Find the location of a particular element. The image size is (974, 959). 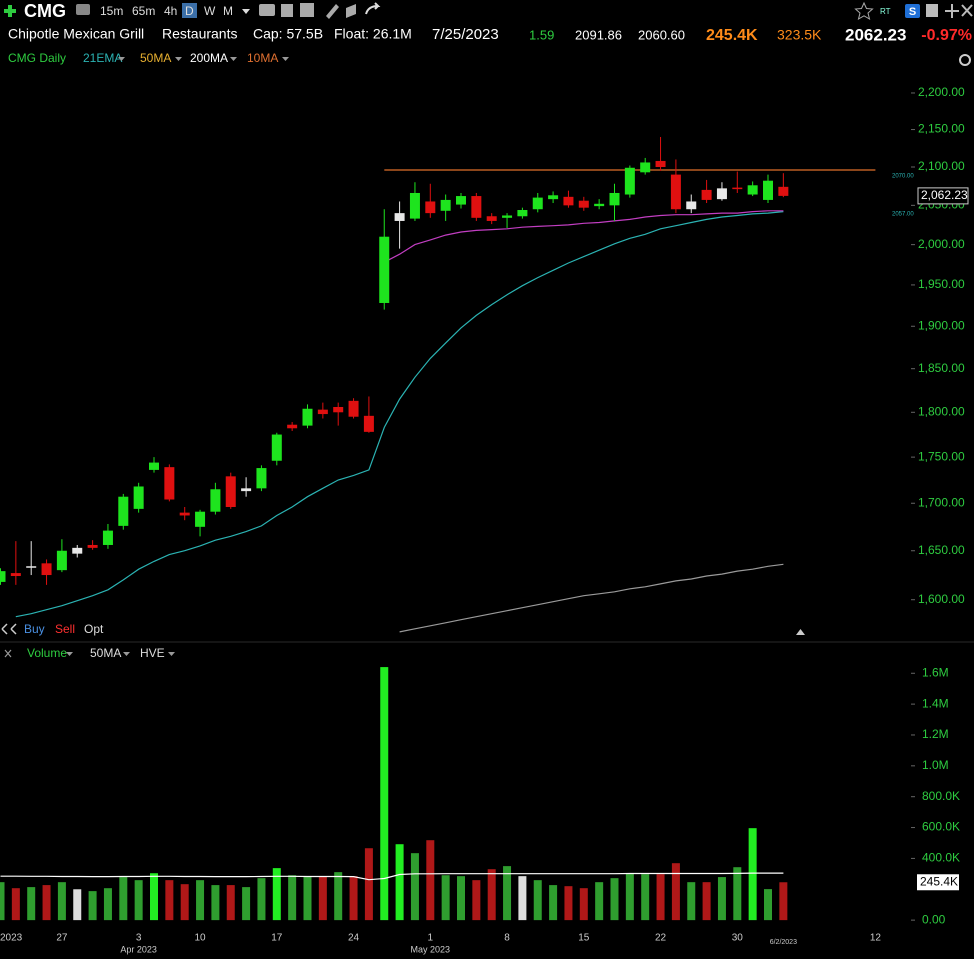

legend-item: 10MA is located at coordinates (262, 58).